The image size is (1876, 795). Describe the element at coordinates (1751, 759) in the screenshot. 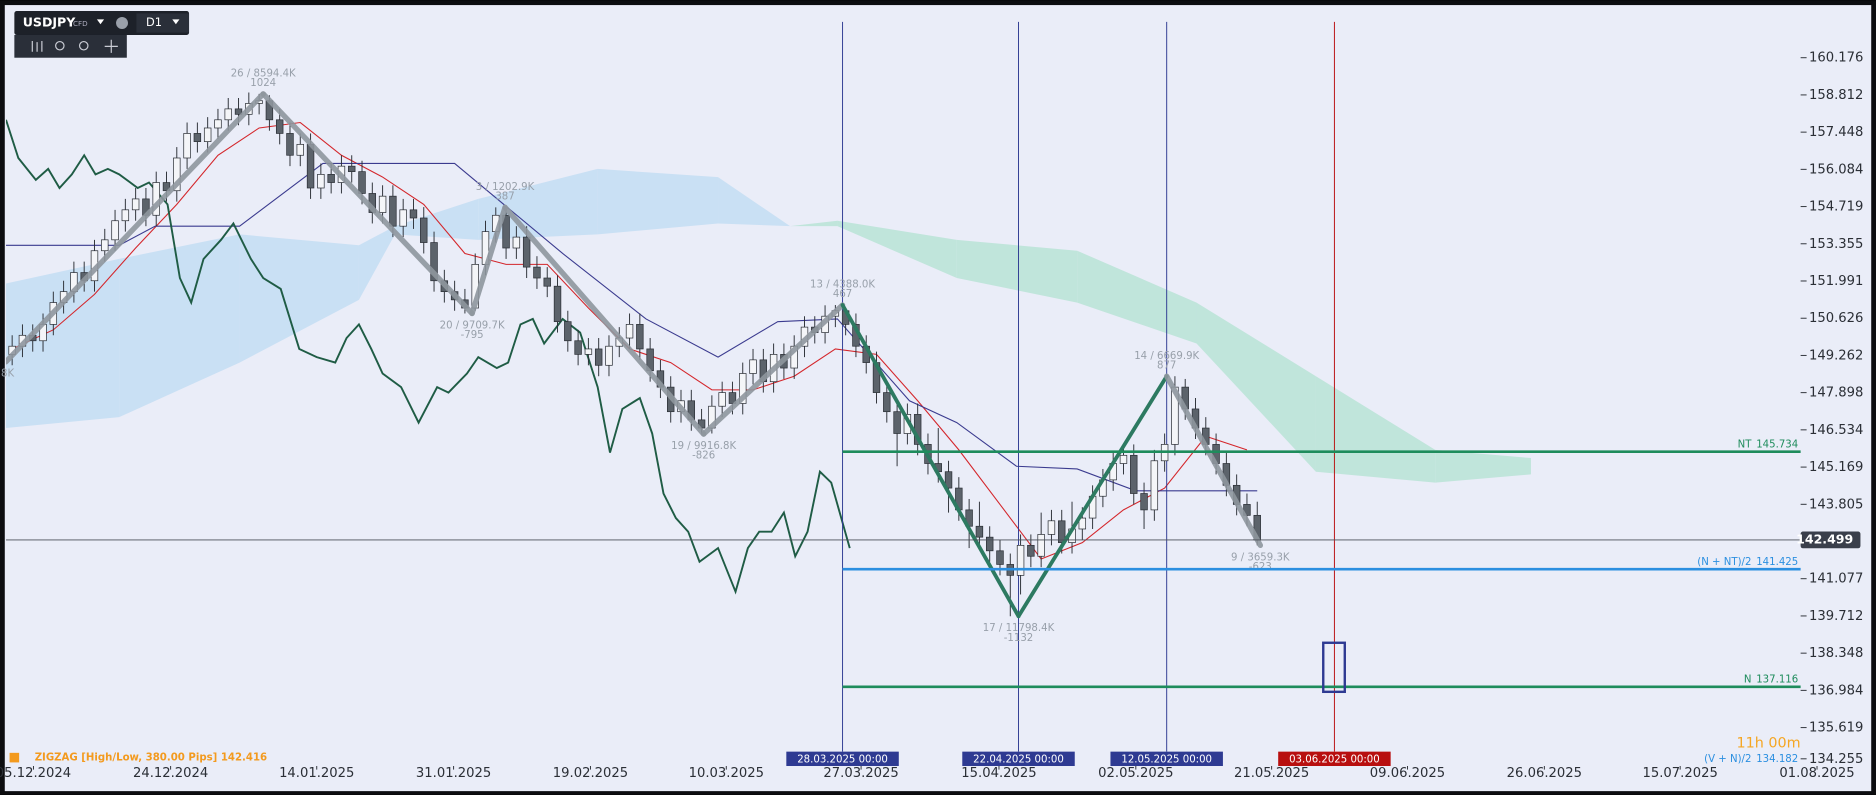

I see `level-label: (V + N)/2 134.182` at that location.